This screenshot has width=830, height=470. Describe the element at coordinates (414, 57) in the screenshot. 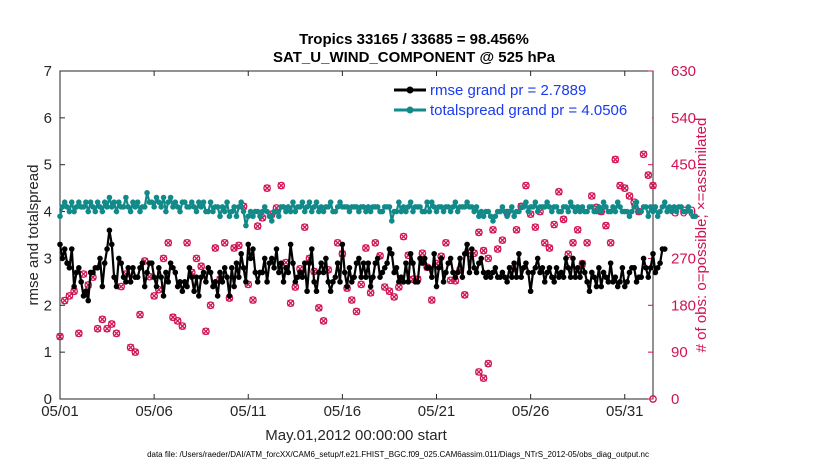

I see `chart-title-line2: SAT_U_WIND_COMPONENT @ 525 hPa` at that location.